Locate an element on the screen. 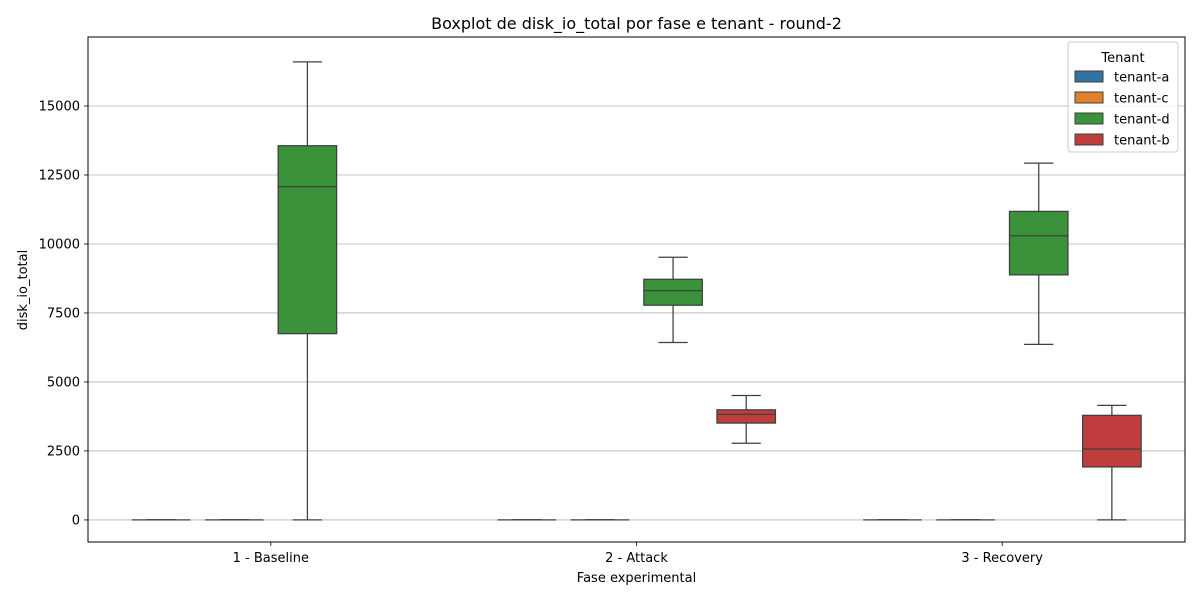 This screenshot has height=604, width=1200. x-tick-label: 2 - Attack is located at coordinates (636, 558).